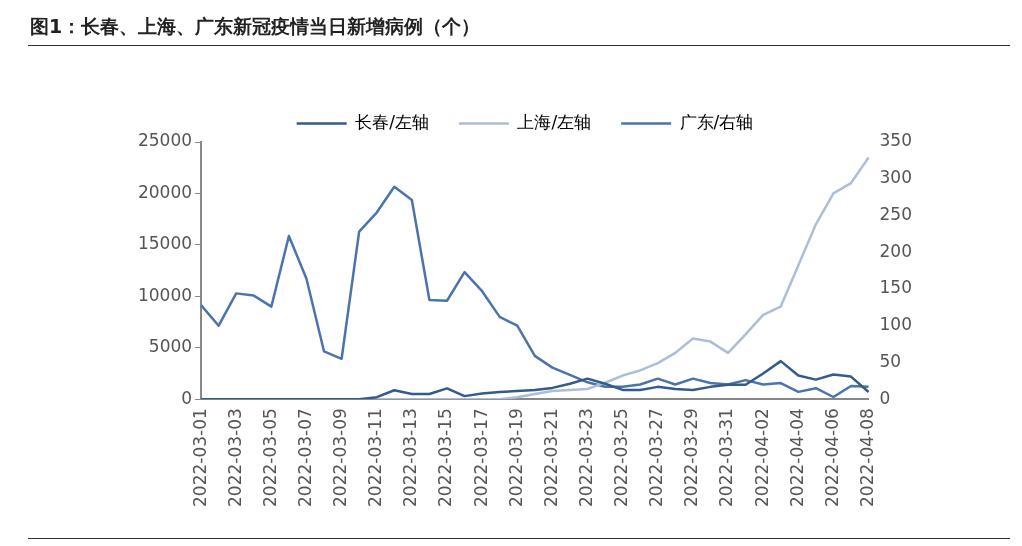 The width and height of the screenshot is (1022, 546). Describe the element at coordinates (726, 457) in the screenshot. I see `x-tick-label: 2022-03-31` at that location.